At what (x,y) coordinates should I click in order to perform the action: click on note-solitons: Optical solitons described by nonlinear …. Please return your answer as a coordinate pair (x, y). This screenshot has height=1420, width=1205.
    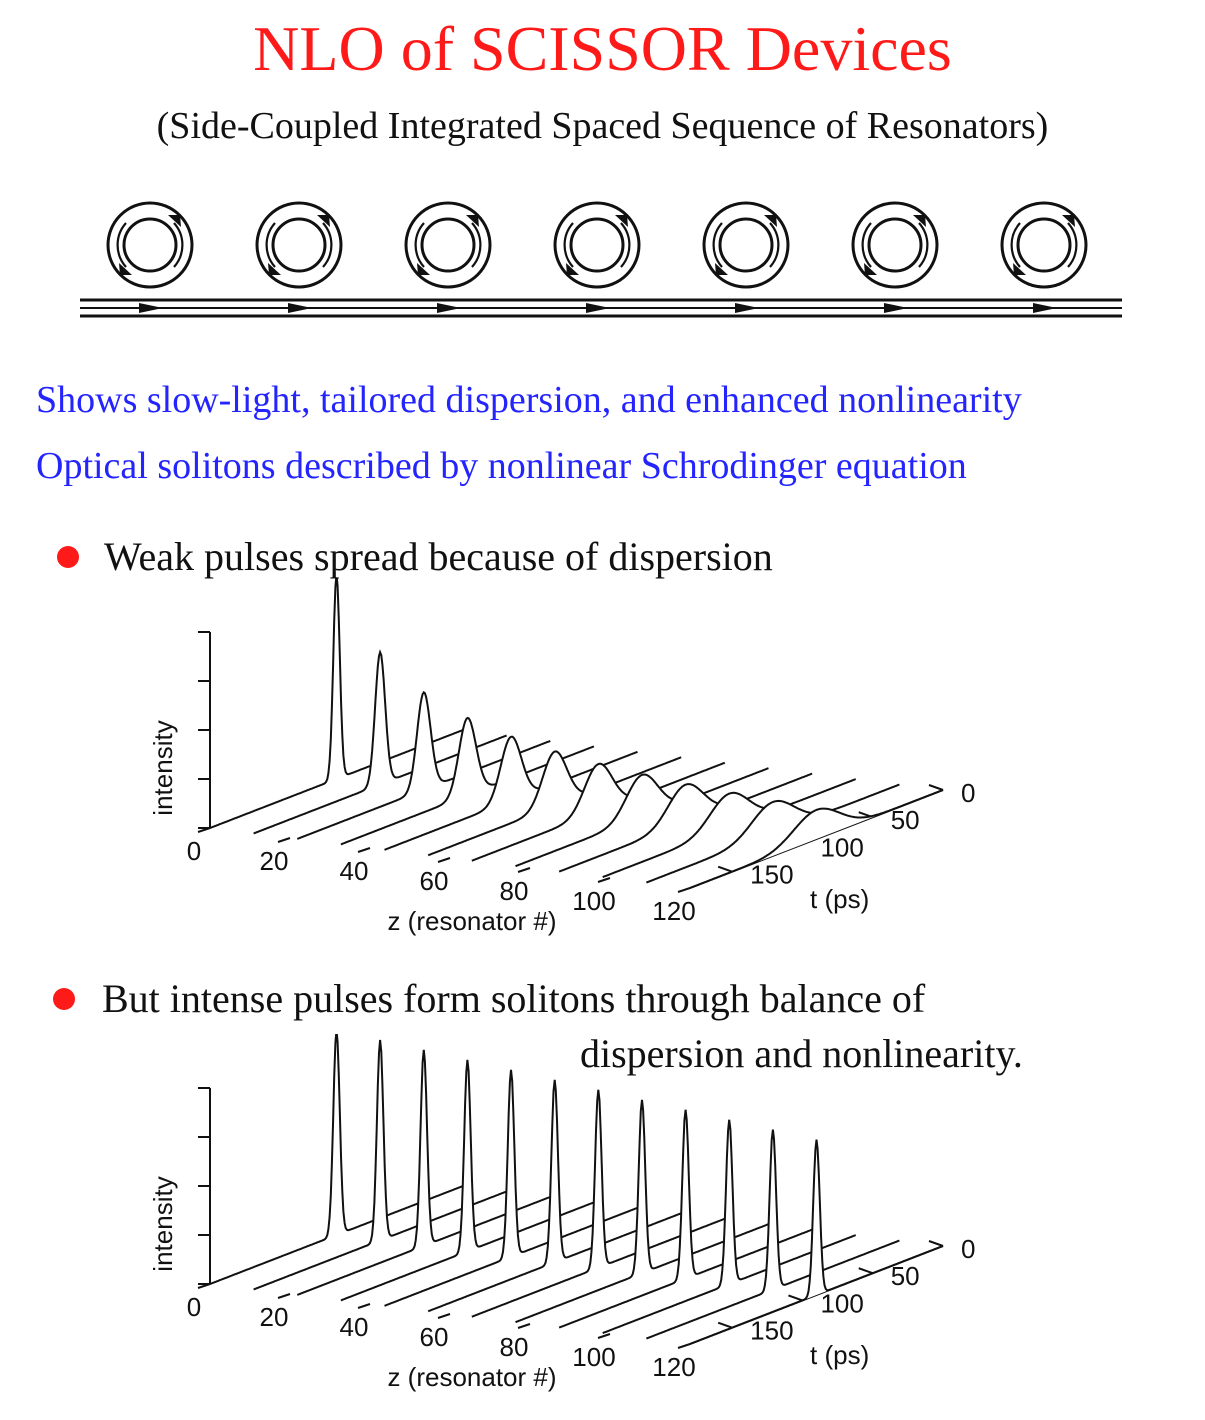
    Looking at the image, I should click on (501, 466).